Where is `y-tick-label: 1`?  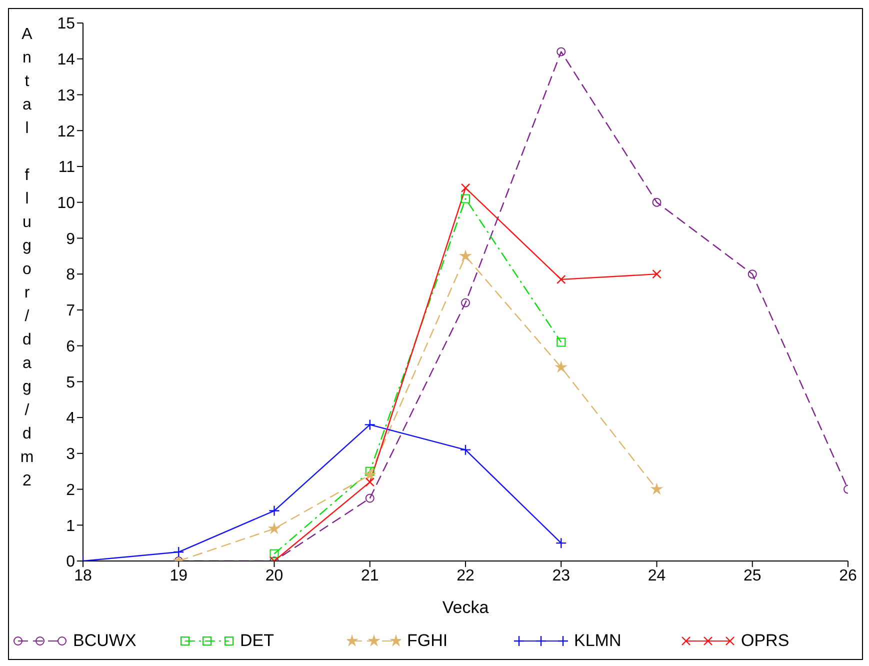
y-tick-label: 1 is located at coordinates (71, 526).